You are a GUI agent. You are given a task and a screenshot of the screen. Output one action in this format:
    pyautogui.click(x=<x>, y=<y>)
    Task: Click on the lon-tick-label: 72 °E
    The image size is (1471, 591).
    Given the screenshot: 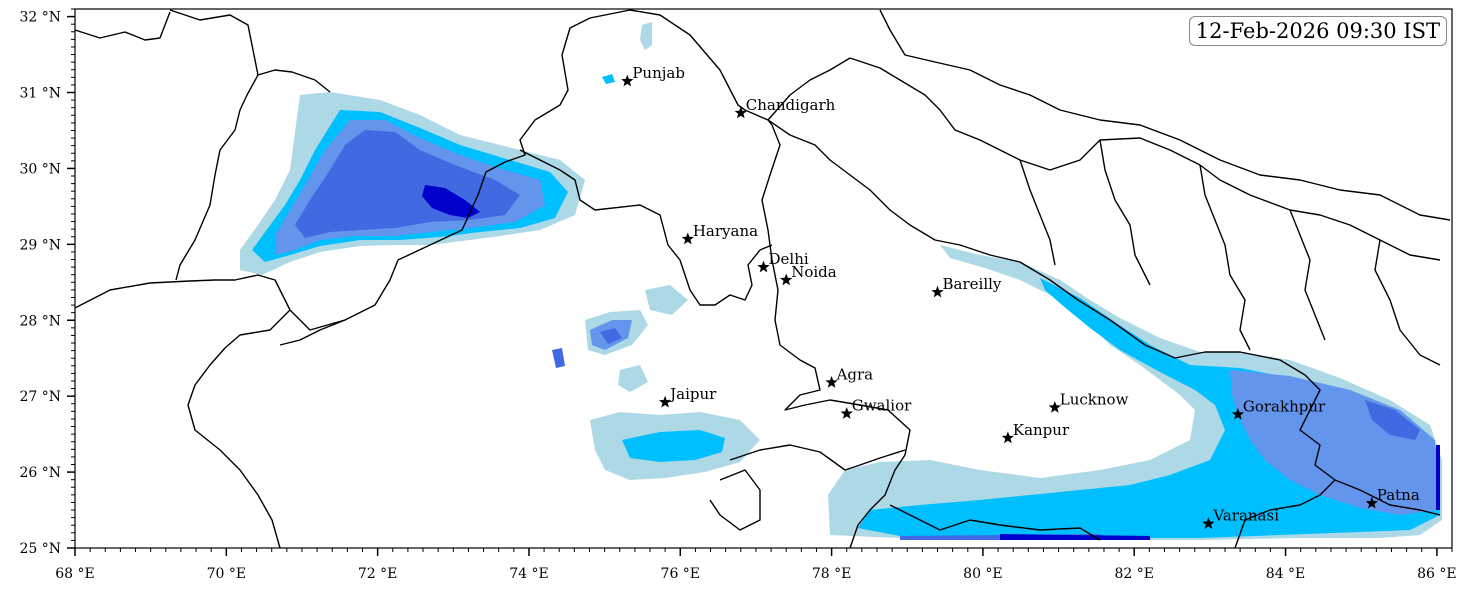 What is the action you would take?
    pyautogui.click(x=377, y=574)
    